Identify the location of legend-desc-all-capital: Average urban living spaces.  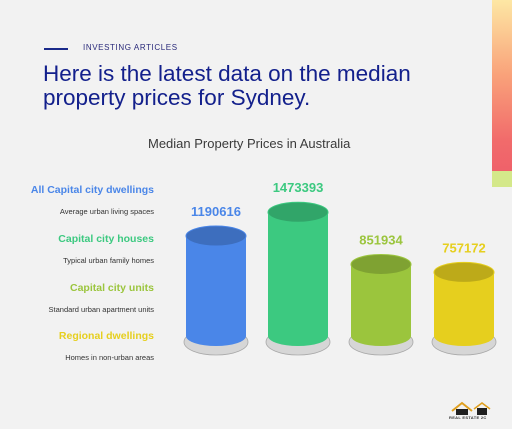
(106, 211).